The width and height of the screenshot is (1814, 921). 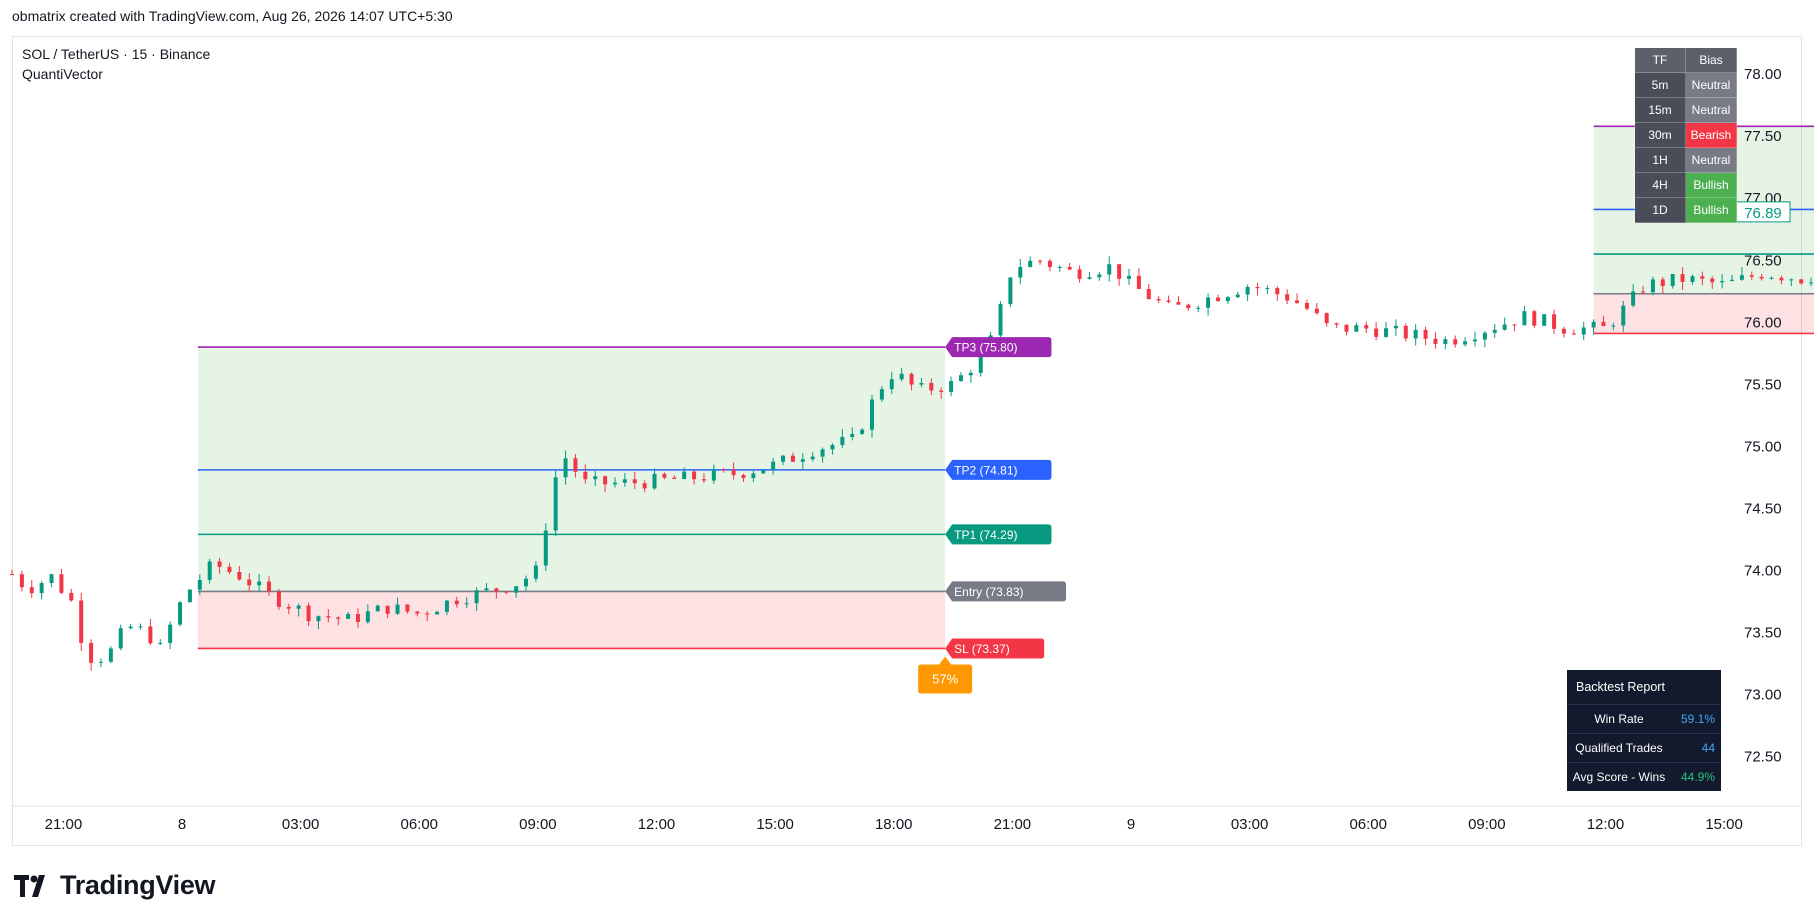 I want to click on tf-cell: 1D, so click(x=1660, y=210).